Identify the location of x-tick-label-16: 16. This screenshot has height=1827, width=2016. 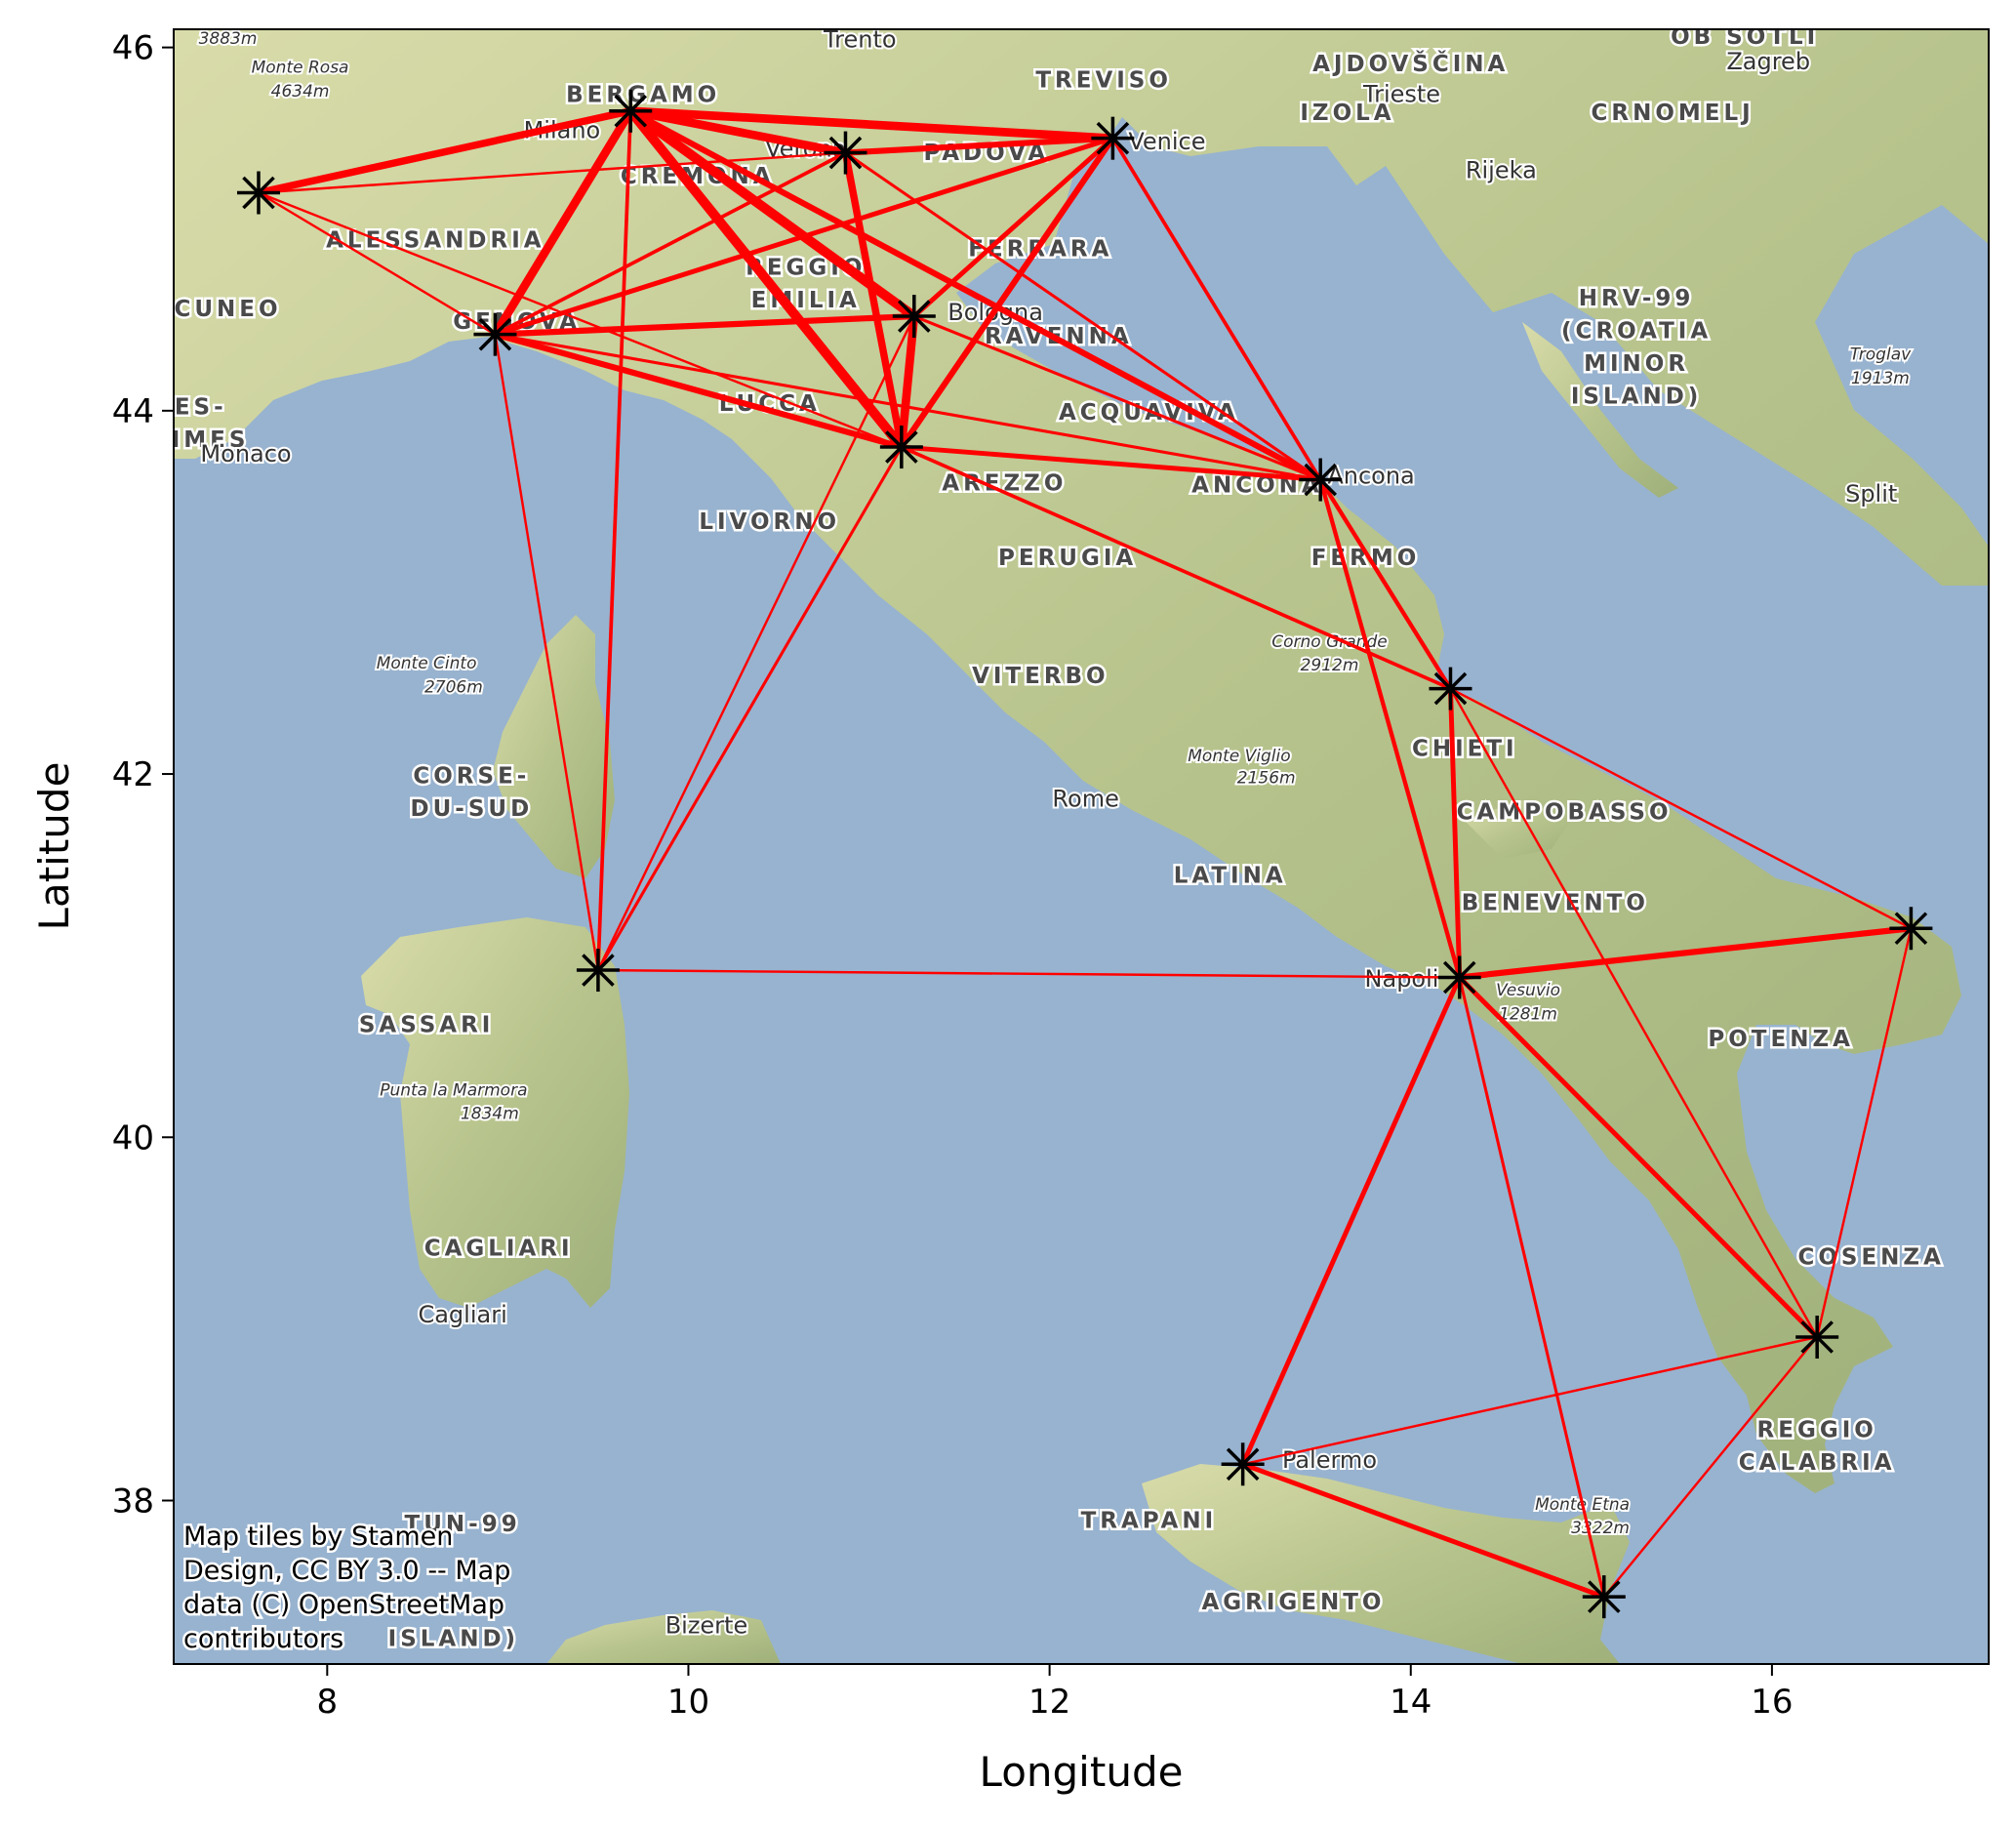
(1772, 1702).